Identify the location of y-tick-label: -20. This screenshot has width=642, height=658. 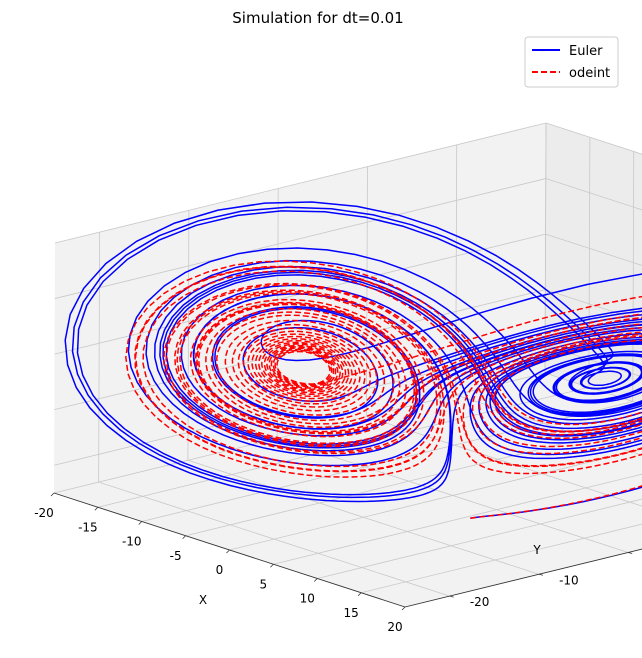
(480, 602).